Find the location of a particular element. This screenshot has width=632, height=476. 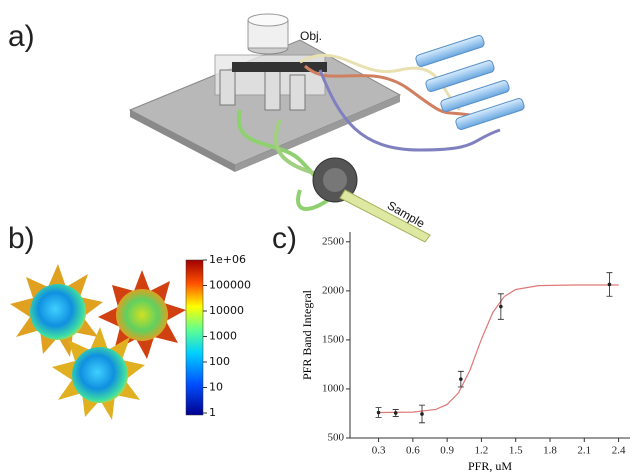

x-tick-label: 0.9 is located at coordinates (447, 451).